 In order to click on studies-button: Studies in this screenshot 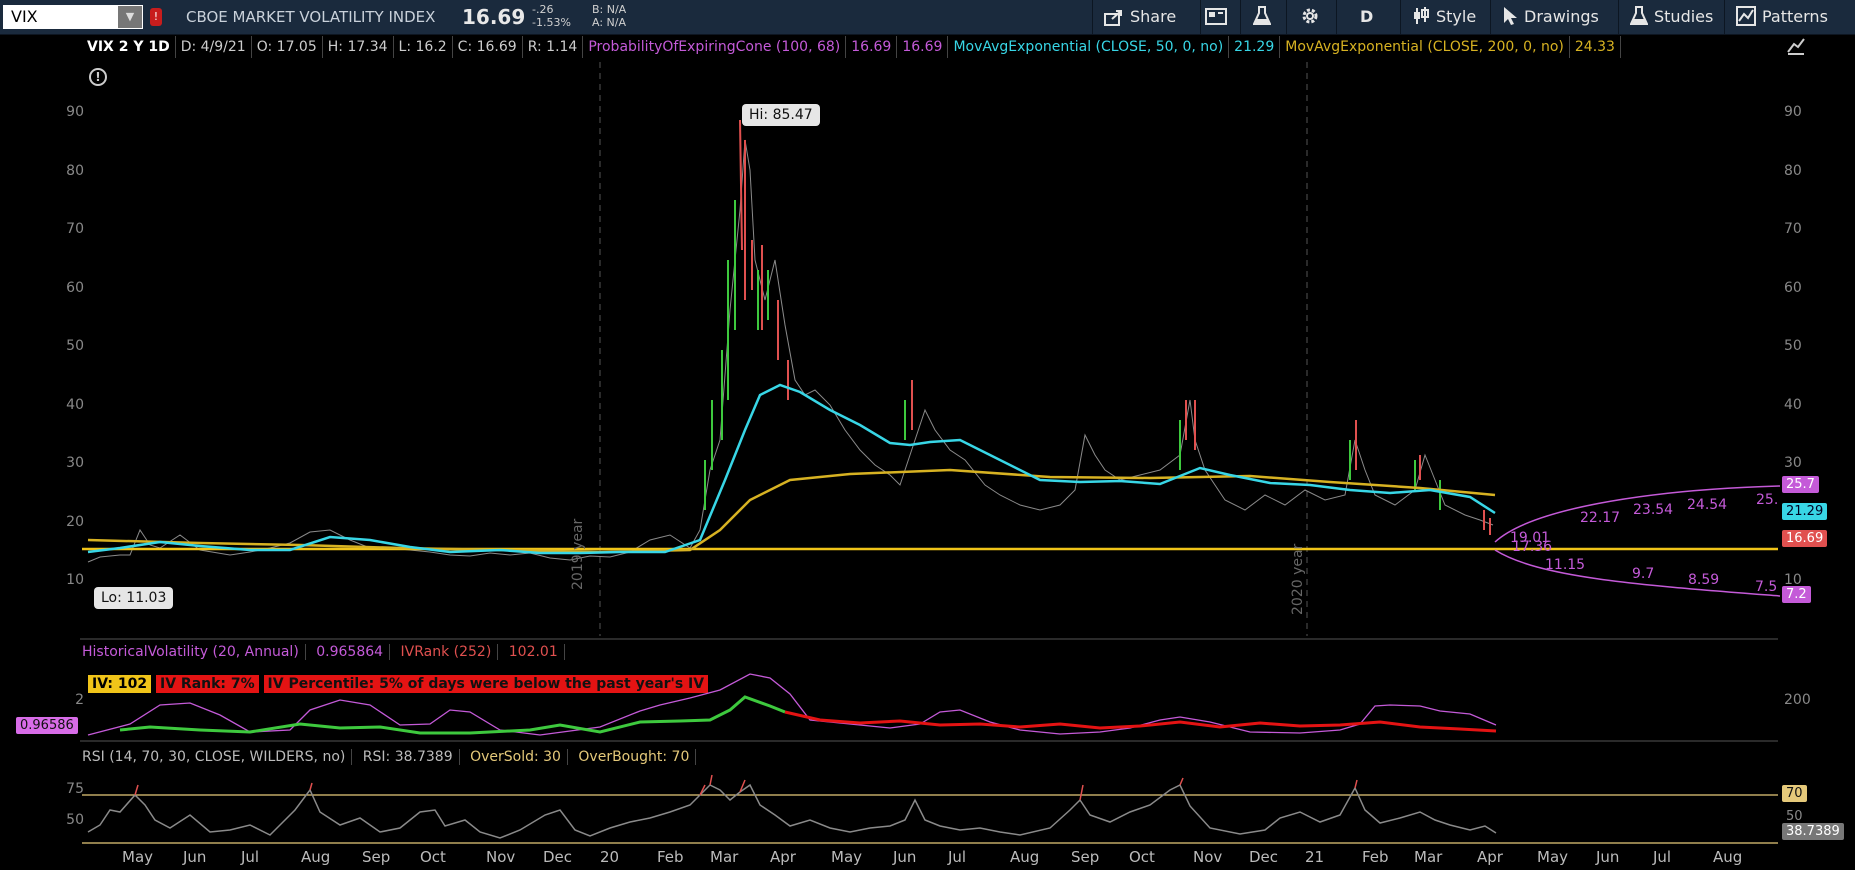, I will do `click(1671, 17)`.